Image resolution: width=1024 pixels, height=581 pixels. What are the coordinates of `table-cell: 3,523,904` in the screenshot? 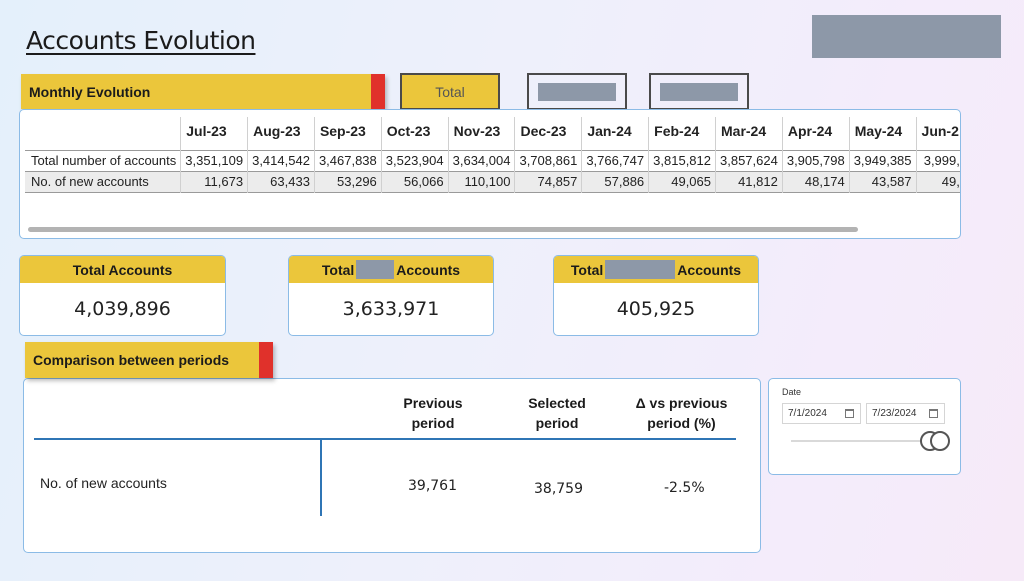 It's located at (414, 160).